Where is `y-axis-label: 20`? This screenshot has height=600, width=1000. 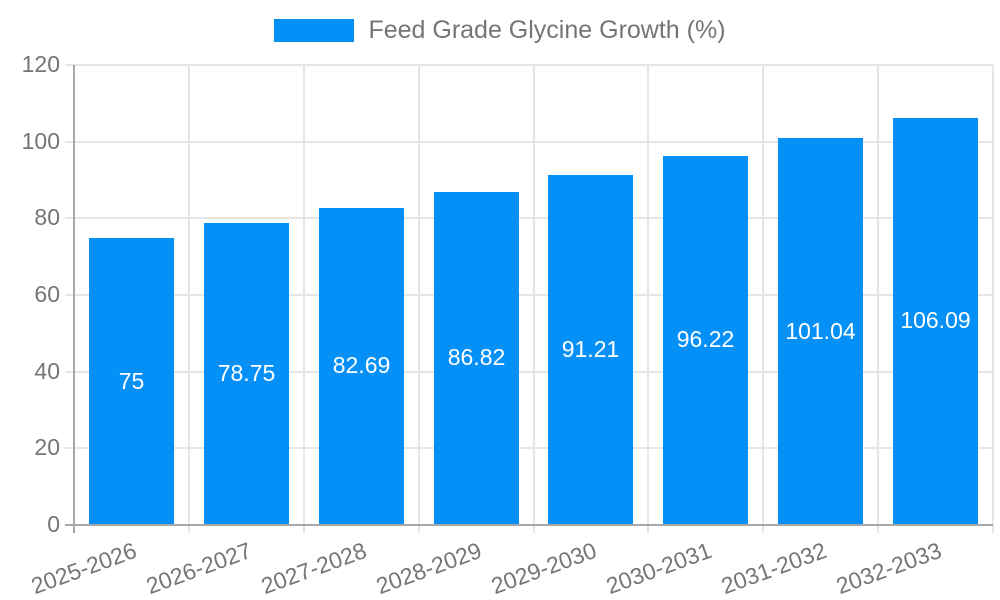 y-axis-label: 20 is located at coordinates (47, 447).